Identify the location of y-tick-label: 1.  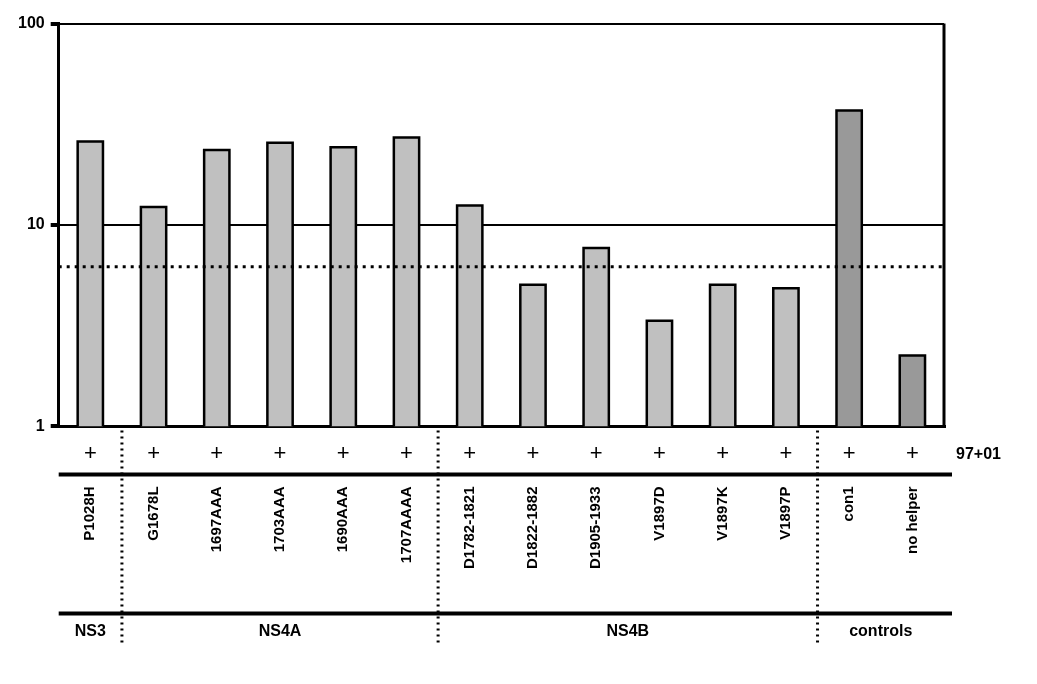
(40, 425).